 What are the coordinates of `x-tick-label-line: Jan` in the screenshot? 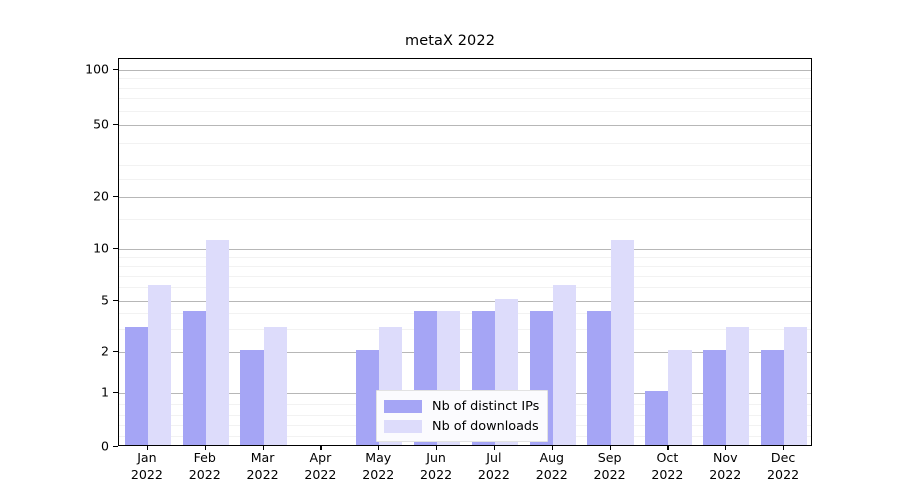 It's located at (147, 457).